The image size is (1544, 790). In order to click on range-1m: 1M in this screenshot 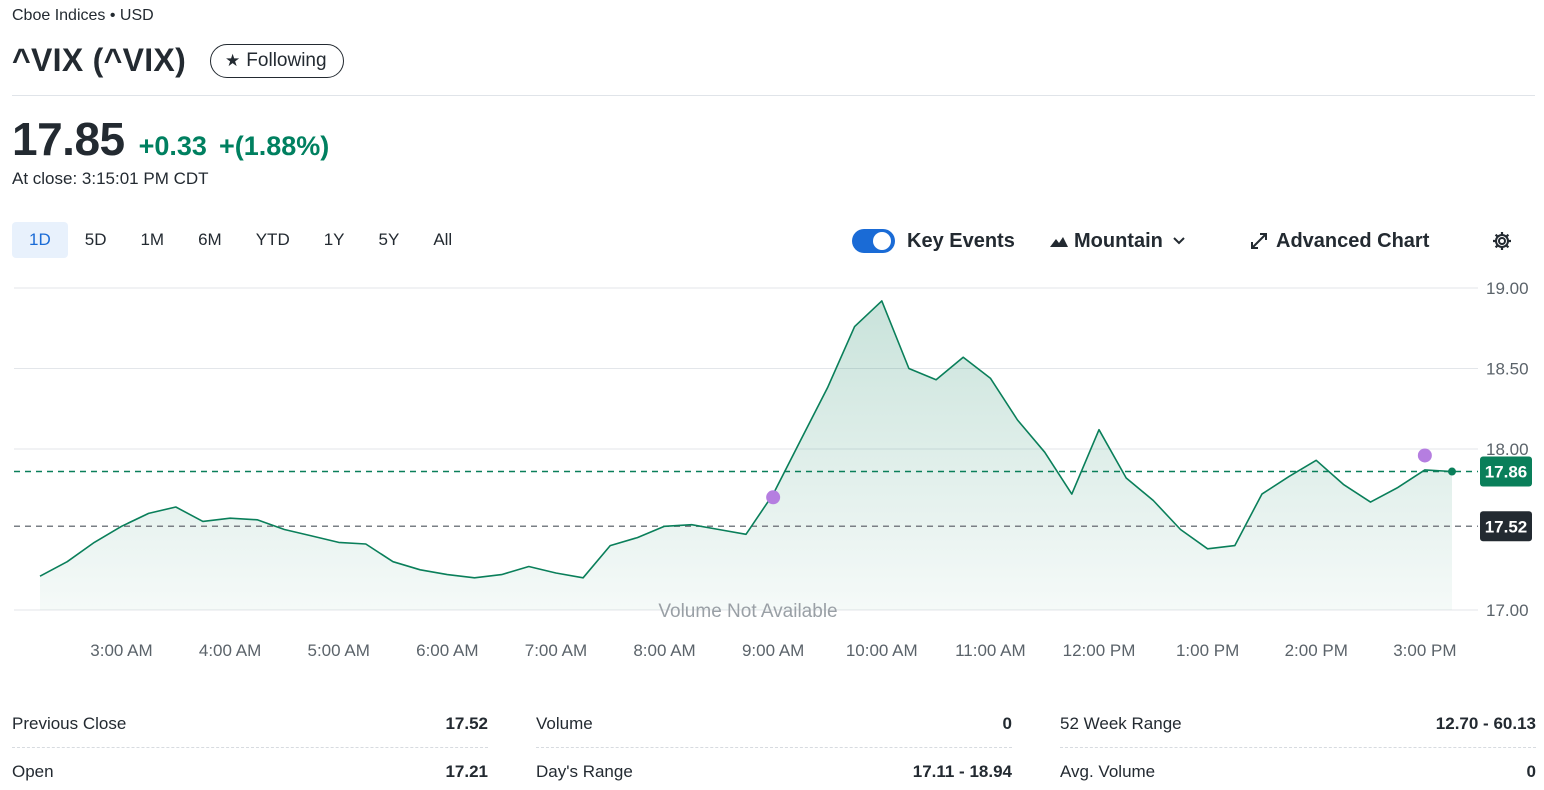, I will do `click(152, 239)`.